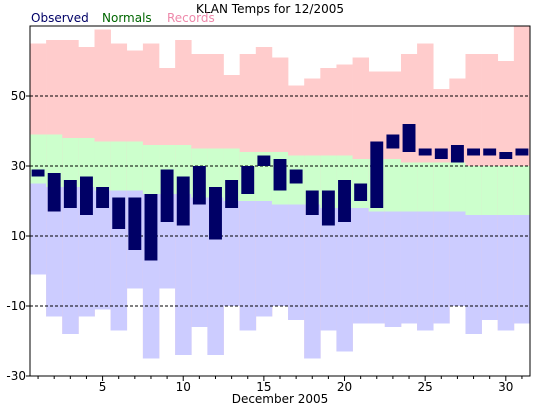 The width and height of the screenshot is (540, 406). I want to click on x-tick-label: 10, so click(183, 387).